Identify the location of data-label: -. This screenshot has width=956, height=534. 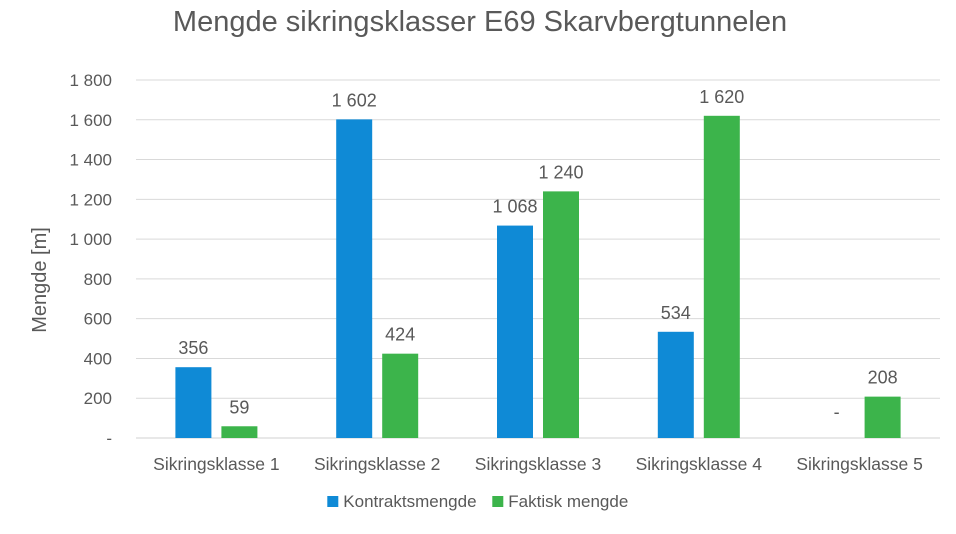
(837, 412).